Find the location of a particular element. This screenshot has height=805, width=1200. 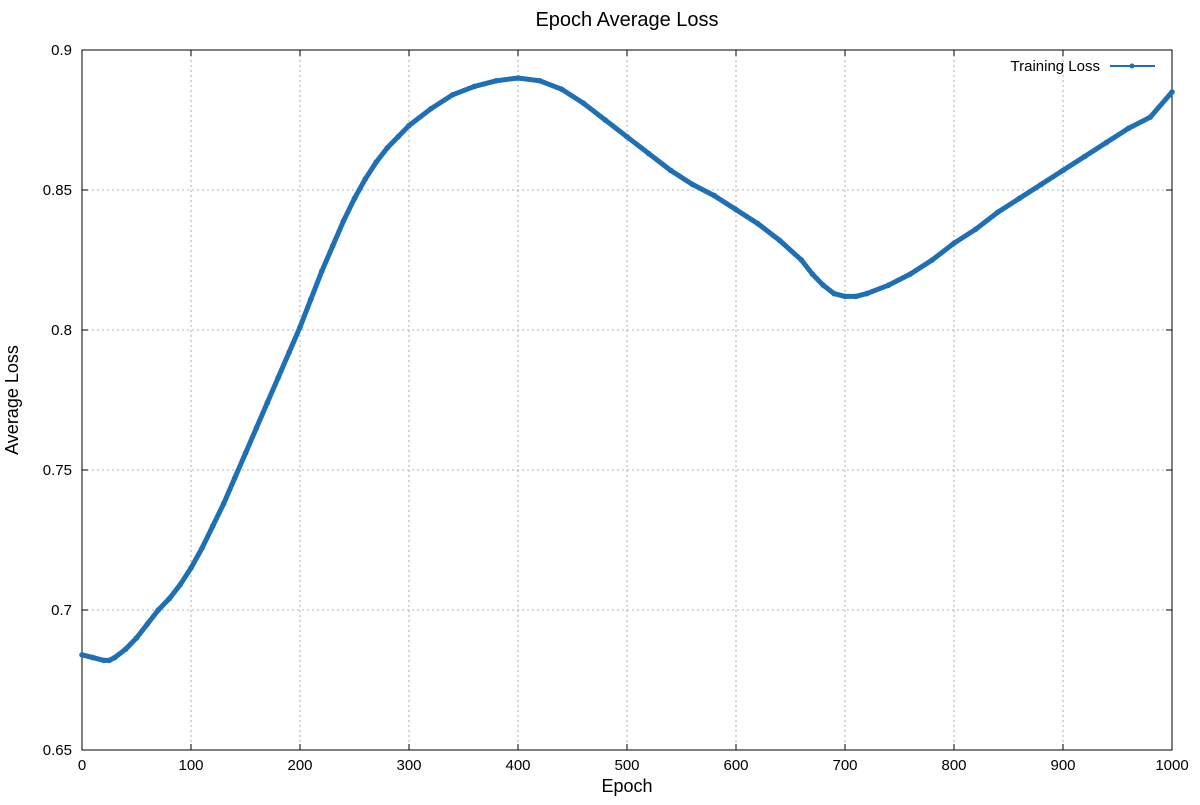

legend-label: Training Loss is located at coordinates (1056, 66).